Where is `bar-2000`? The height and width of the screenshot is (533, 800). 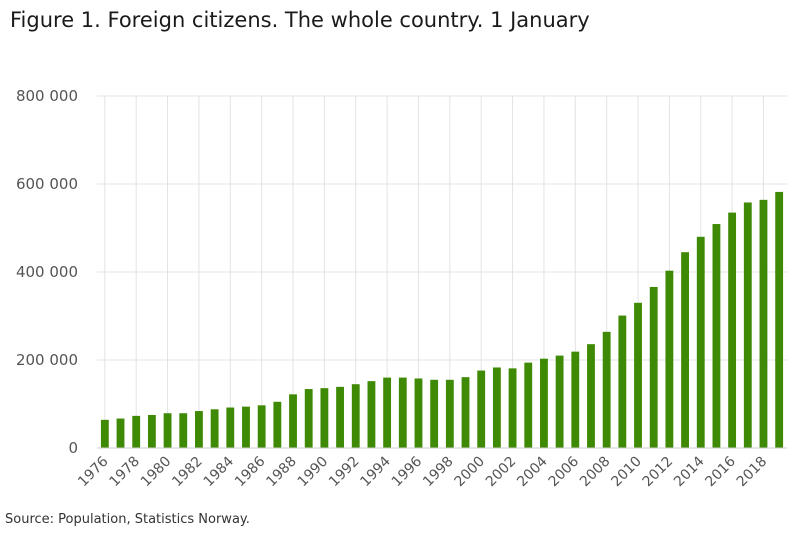
bar-2000 is located at coordinates (481, 409).